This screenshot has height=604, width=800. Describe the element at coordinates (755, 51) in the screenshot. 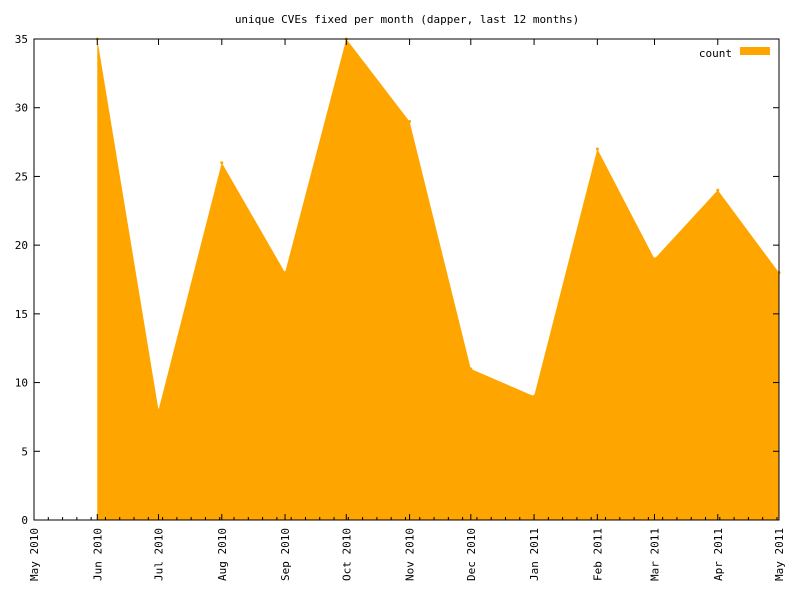

I see `legend-swatch` at that location.